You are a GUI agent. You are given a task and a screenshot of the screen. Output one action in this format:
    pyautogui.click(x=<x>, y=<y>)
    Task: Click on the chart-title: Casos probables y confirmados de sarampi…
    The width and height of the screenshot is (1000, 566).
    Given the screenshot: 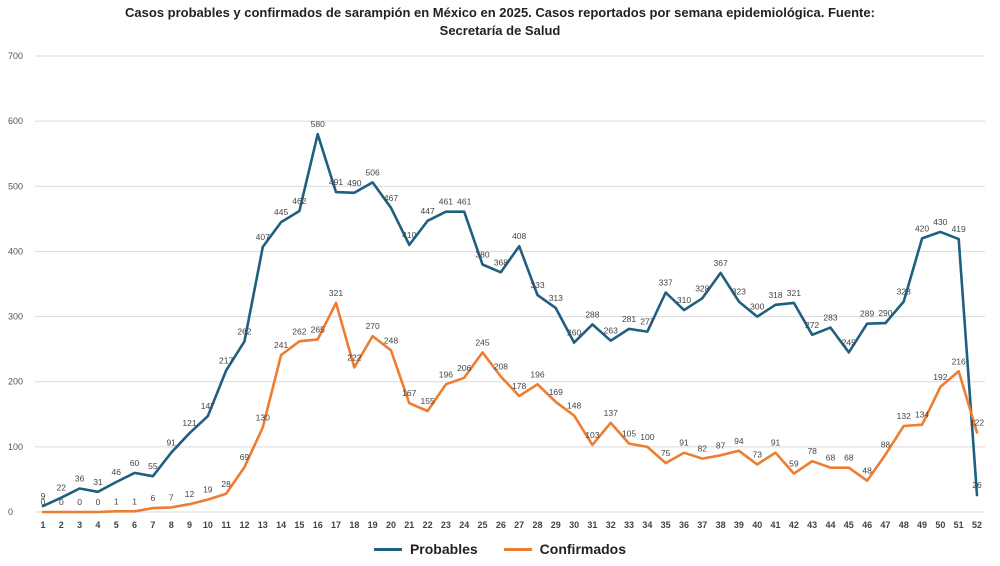 What is the action you would take?
    pyautogui.click(x=500, y=22)
    